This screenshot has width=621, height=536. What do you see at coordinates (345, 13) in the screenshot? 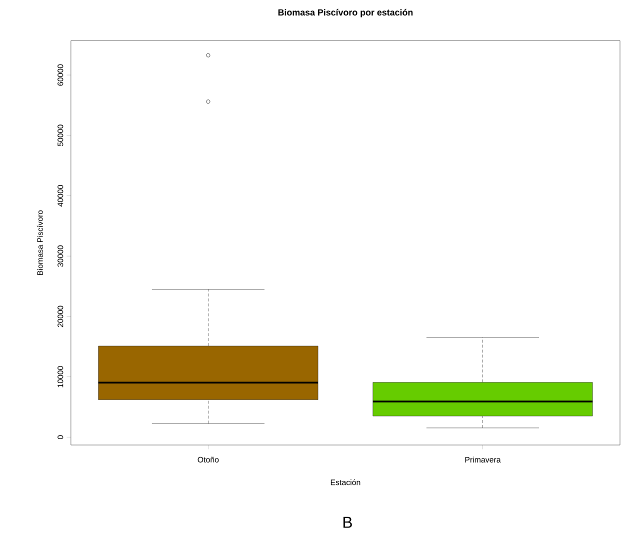
I see `chart-title: Biomasa Piscívoro por estación` at bounding box center [345, 13].